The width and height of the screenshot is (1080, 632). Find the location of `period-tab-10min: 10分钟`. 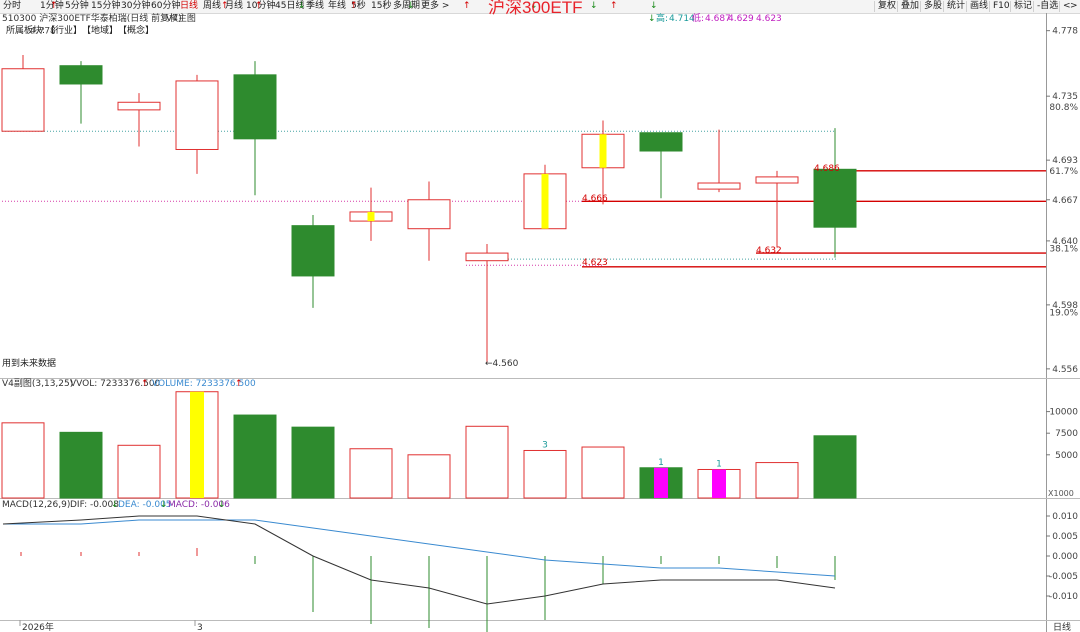

period-tab-10min: 10分钟 is located at coordinates (261, 6).